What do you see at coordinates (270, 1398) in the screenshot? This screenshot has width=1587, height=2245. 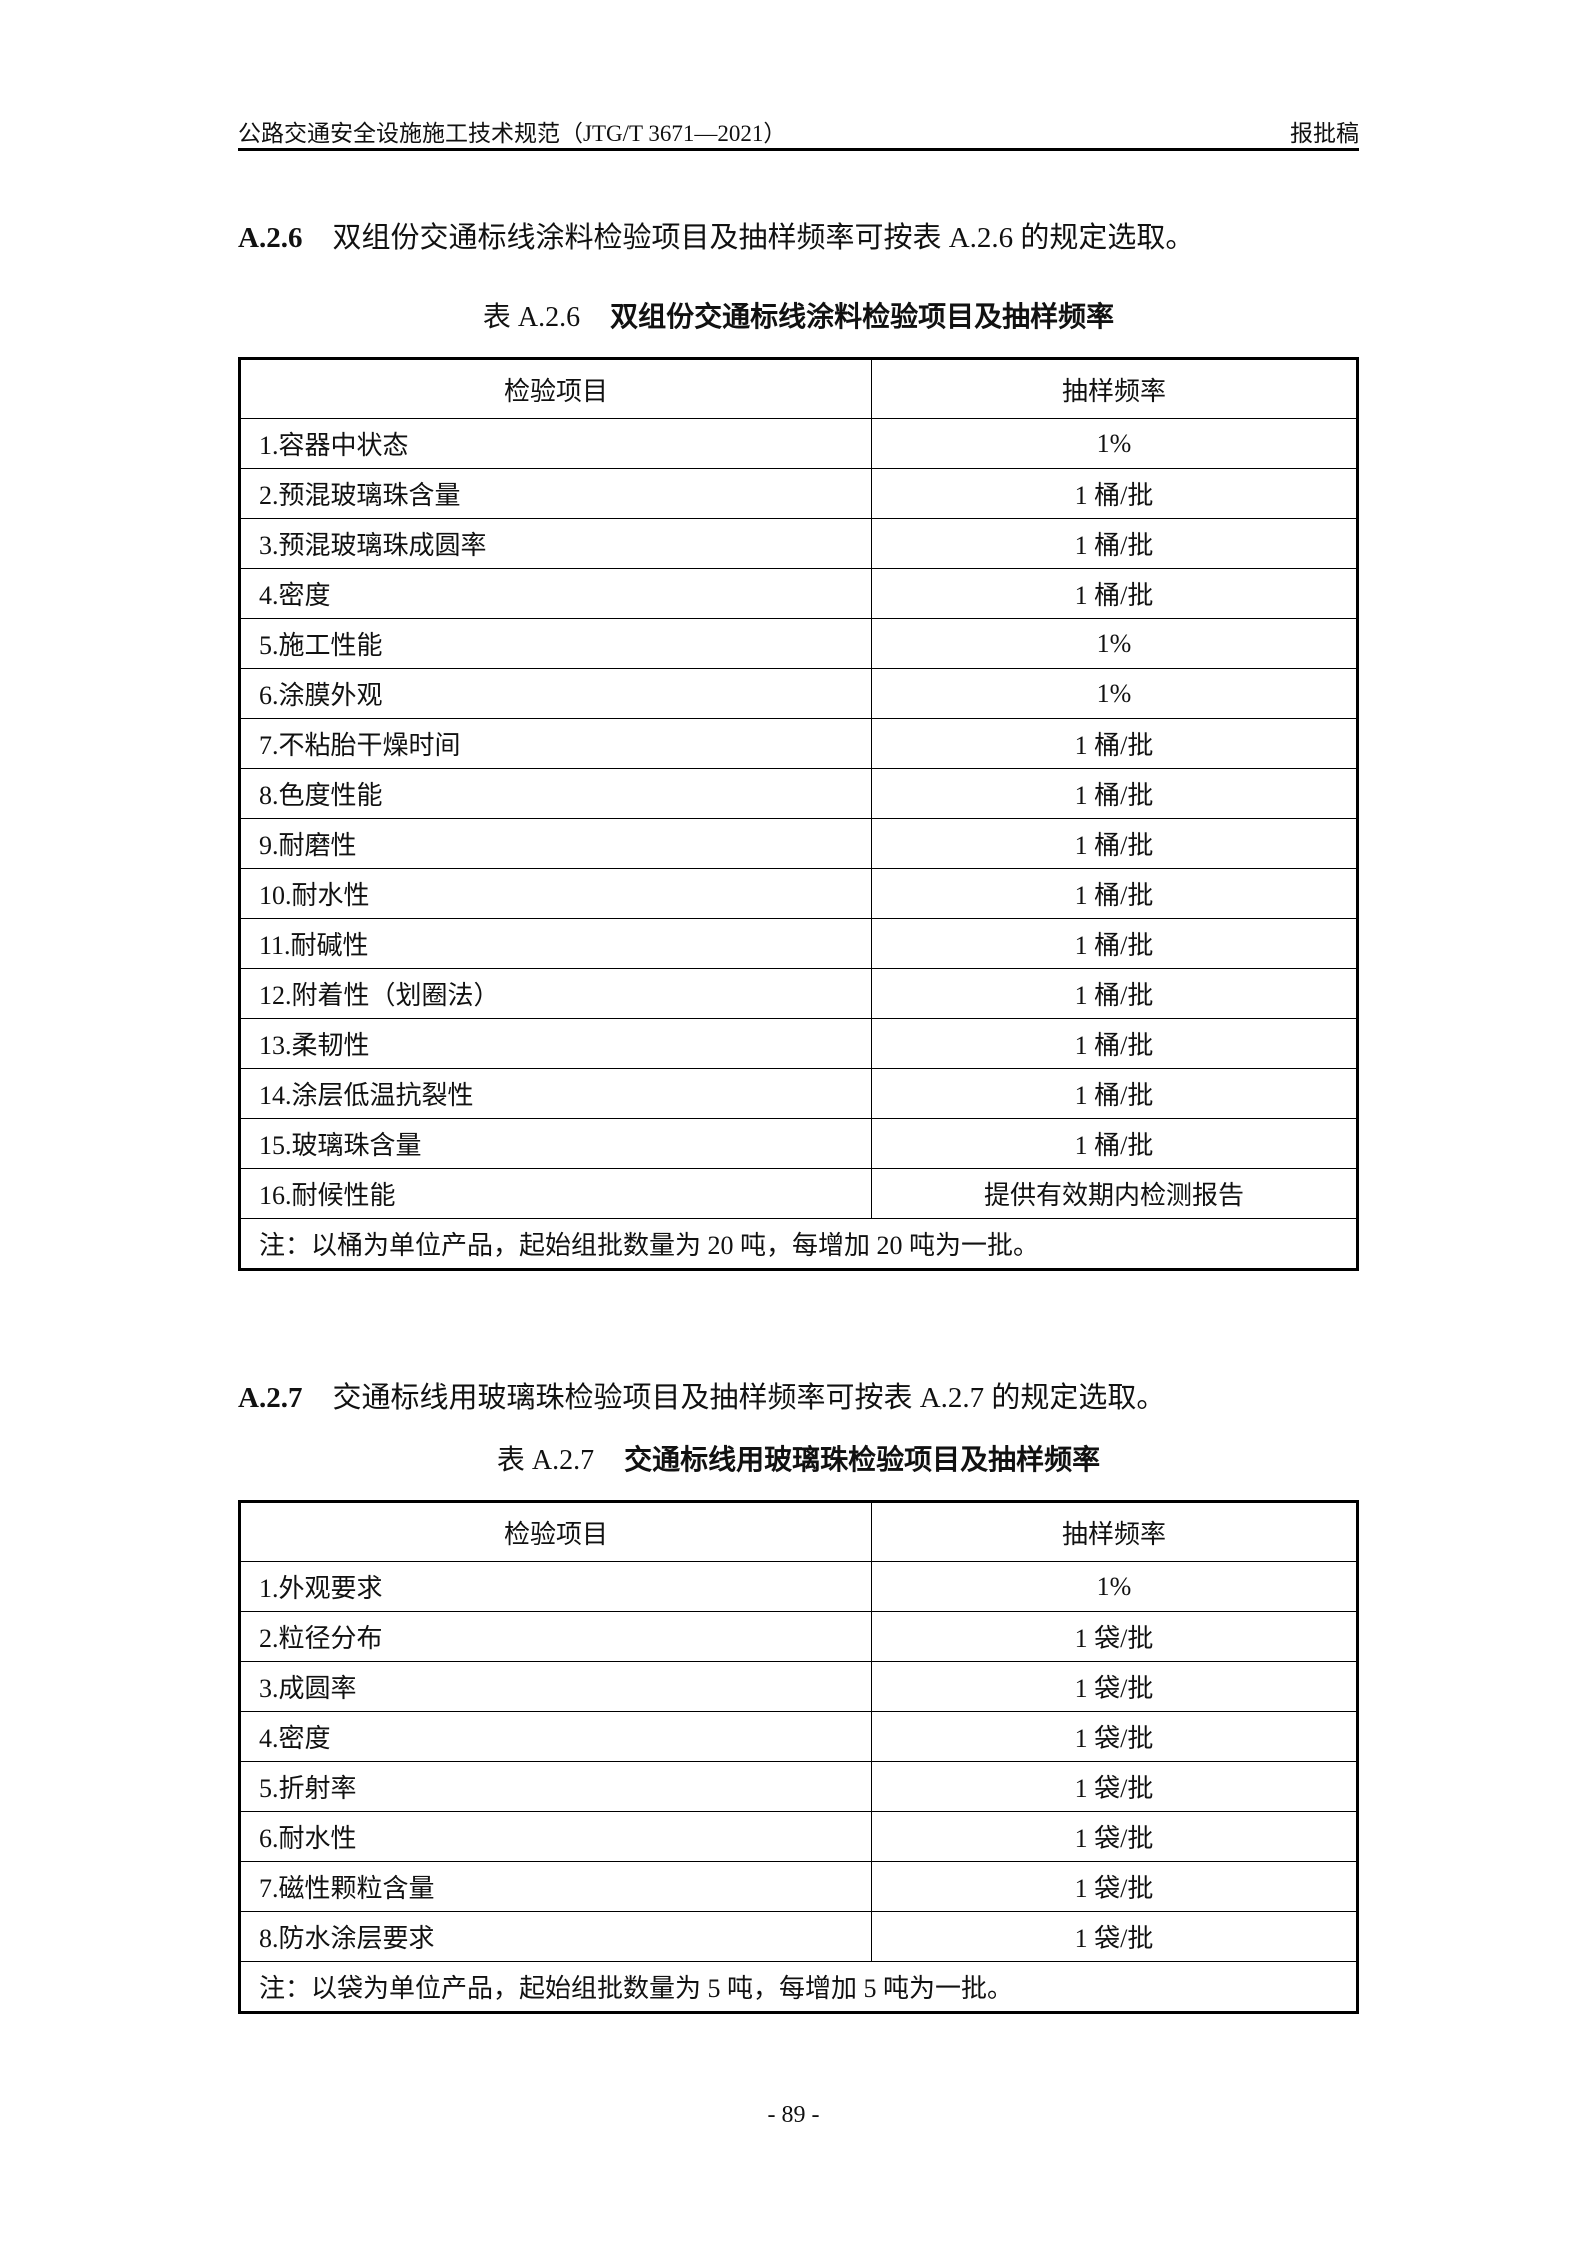 I see `clause-number: A.2.7` at bounding box center [270, 1398].